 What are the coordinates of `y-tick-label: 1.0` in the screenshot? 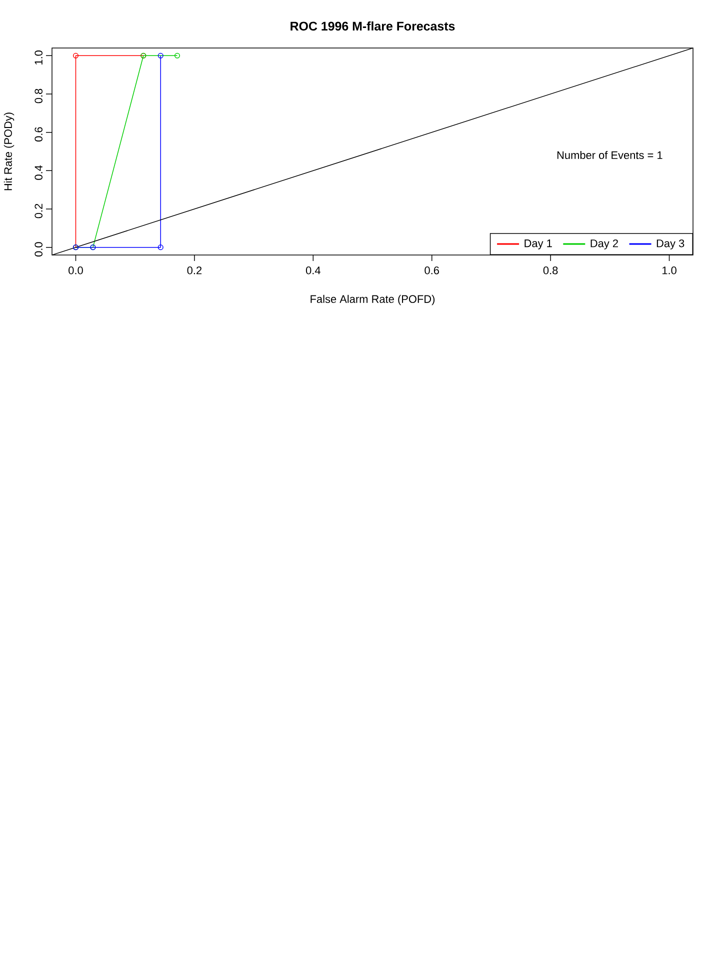 It's located at (38, 57).